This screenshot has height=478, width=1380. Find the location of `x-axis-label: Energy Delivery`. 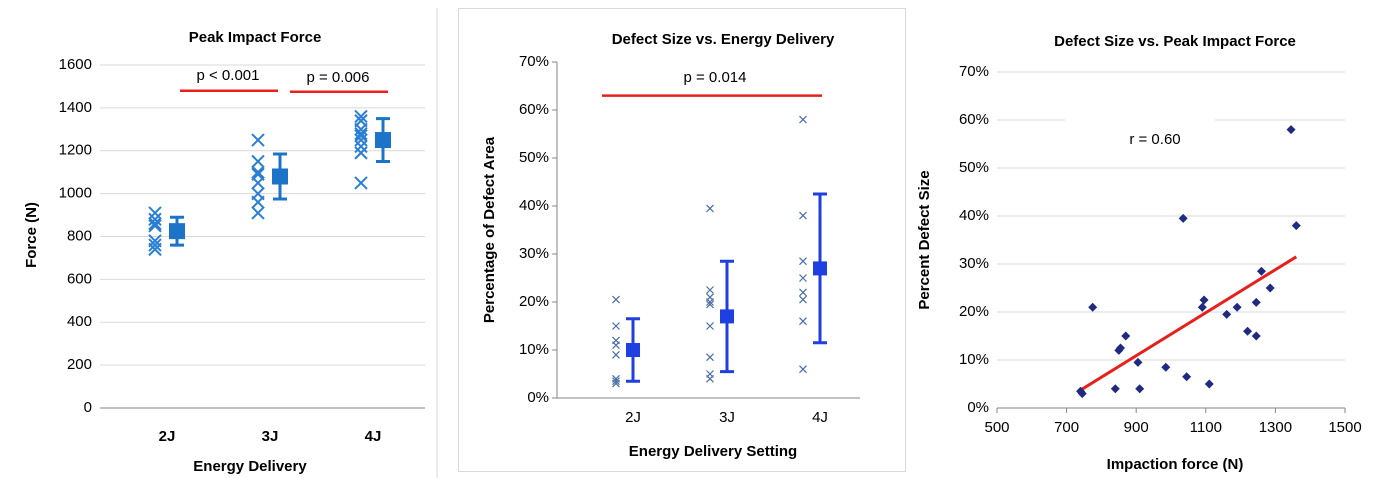

x-axis-label: Energy Delivery is located at coordinates (250, 466).